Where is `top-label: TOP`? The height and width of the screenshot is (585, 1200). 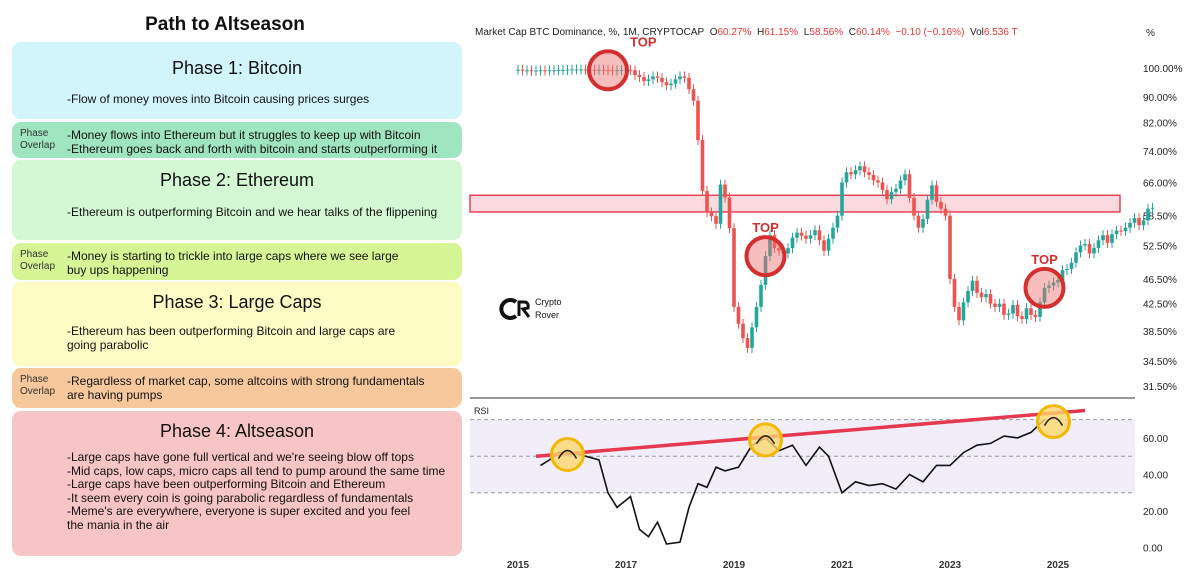 top-label: TOP is located at coordinates (643, 41).